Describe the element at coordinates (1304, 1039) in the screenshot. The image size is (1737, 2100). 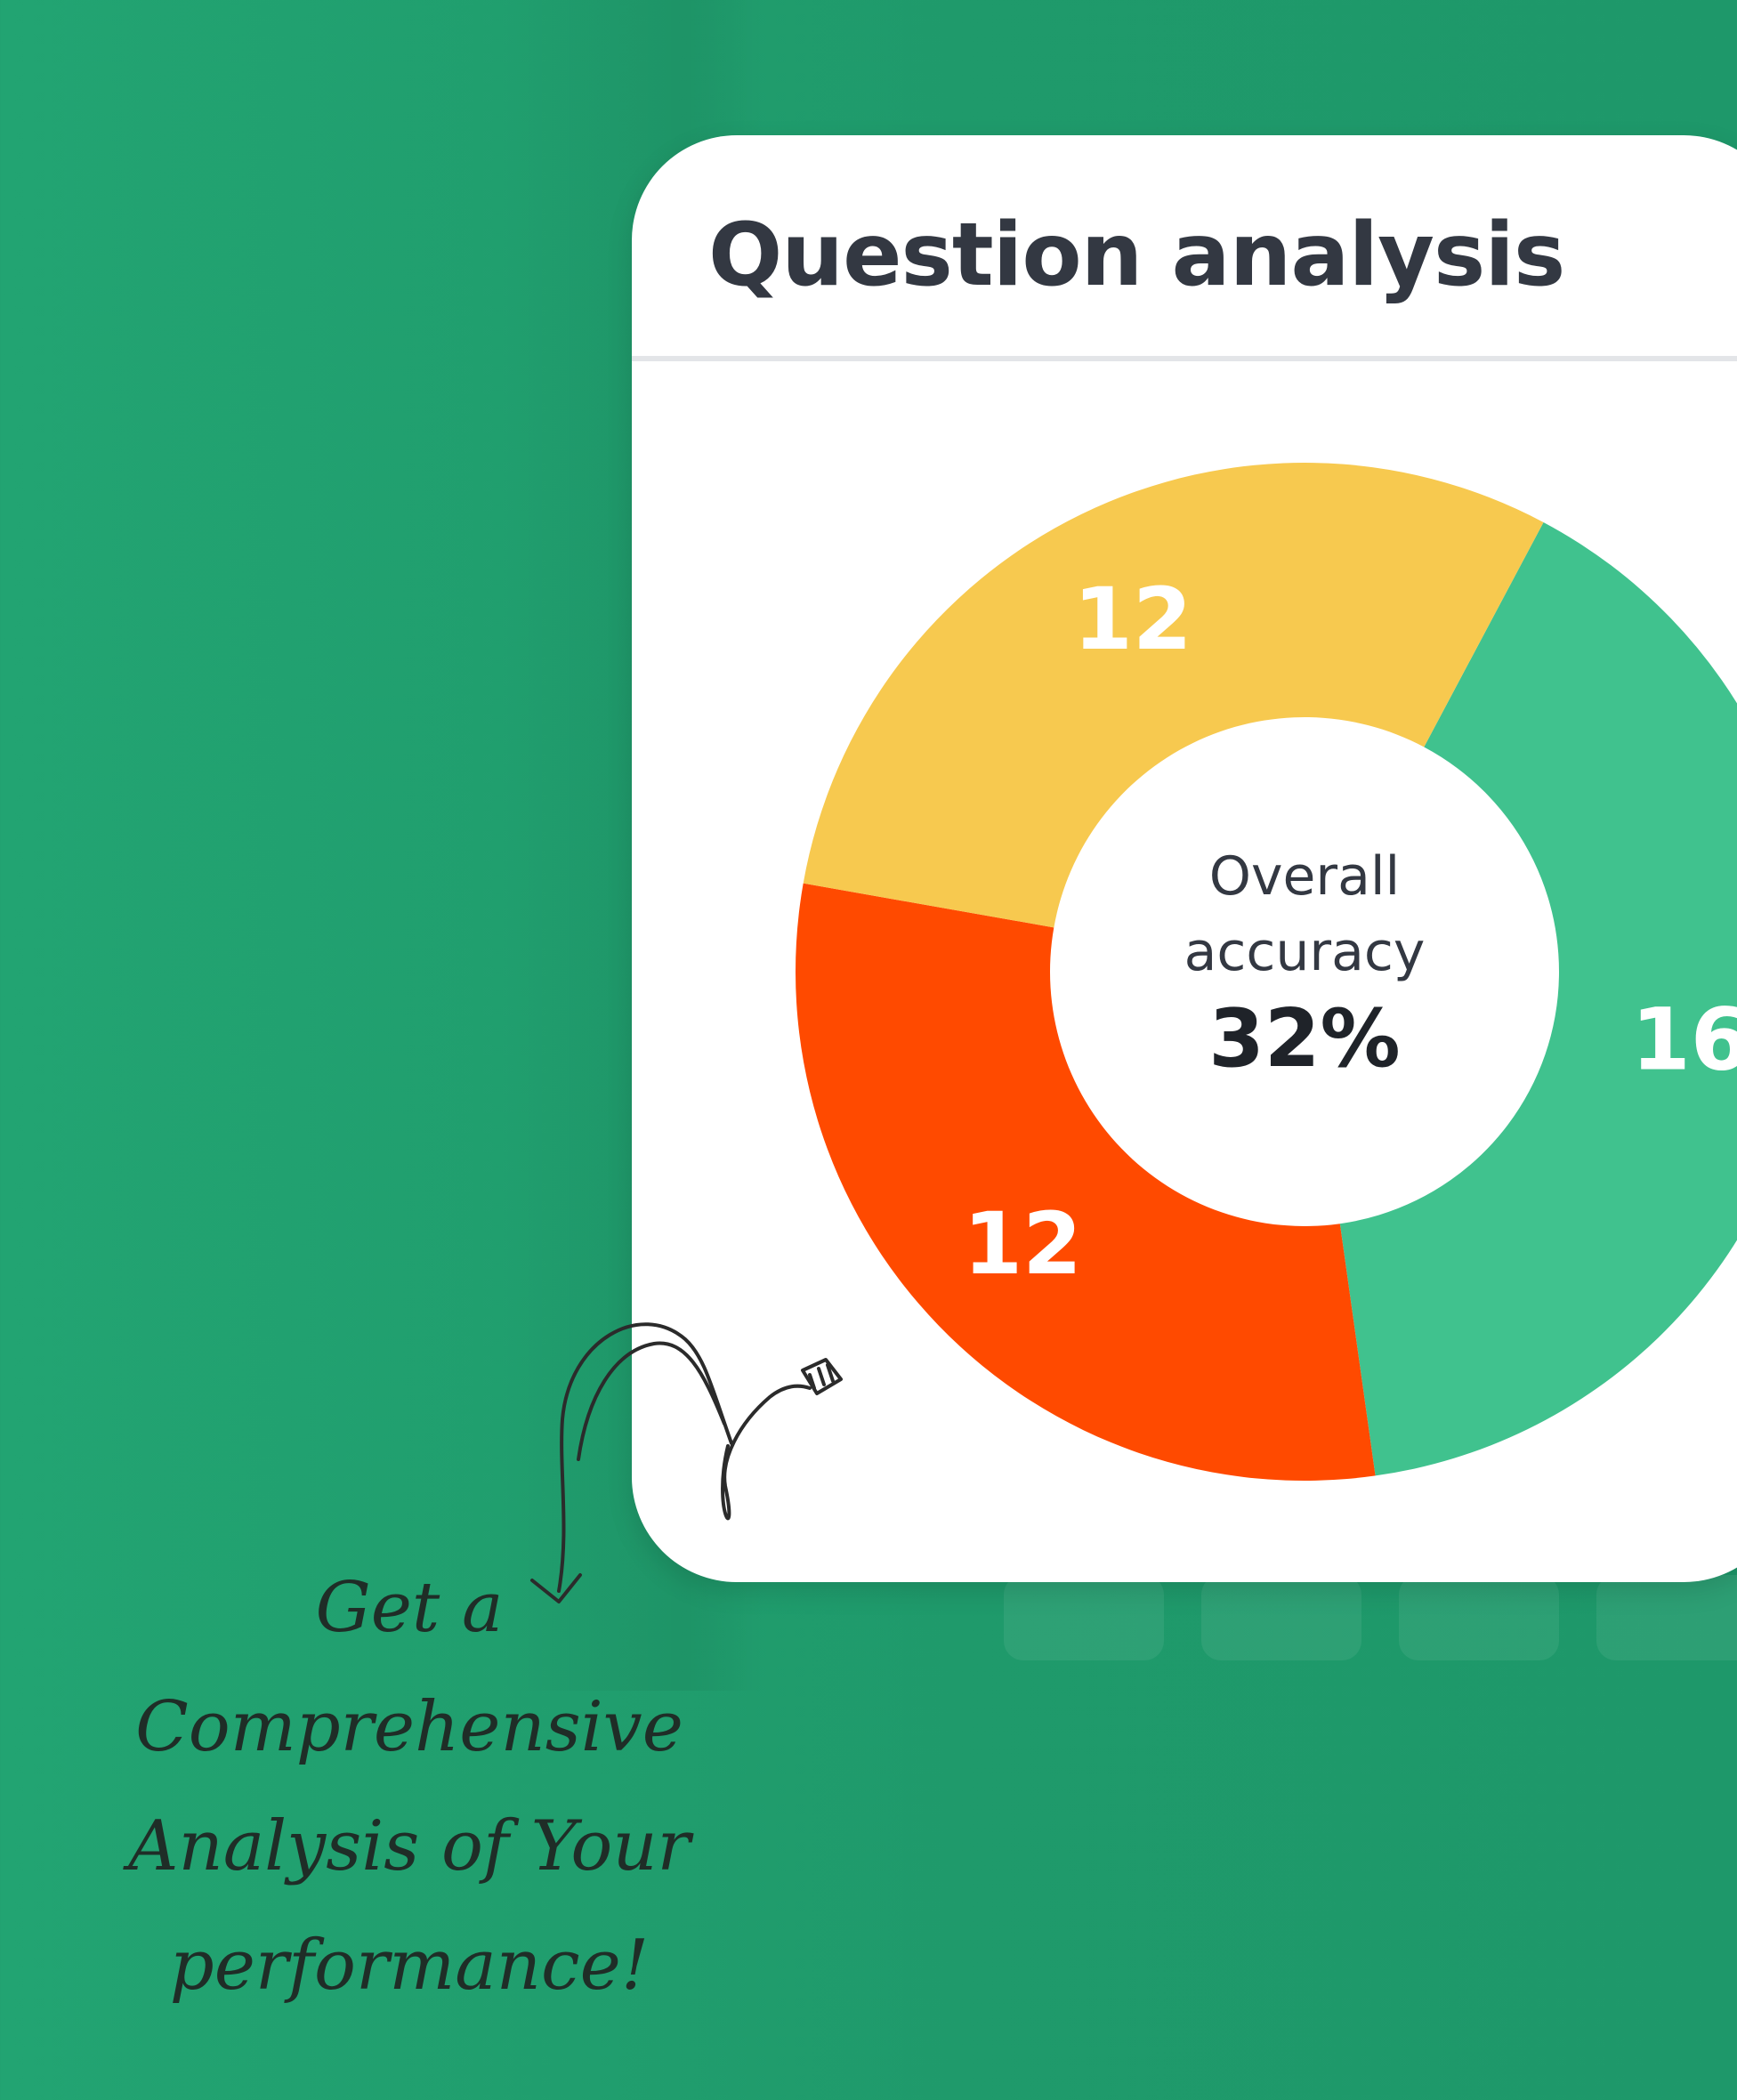
I see `center-value: 32%` at that location.